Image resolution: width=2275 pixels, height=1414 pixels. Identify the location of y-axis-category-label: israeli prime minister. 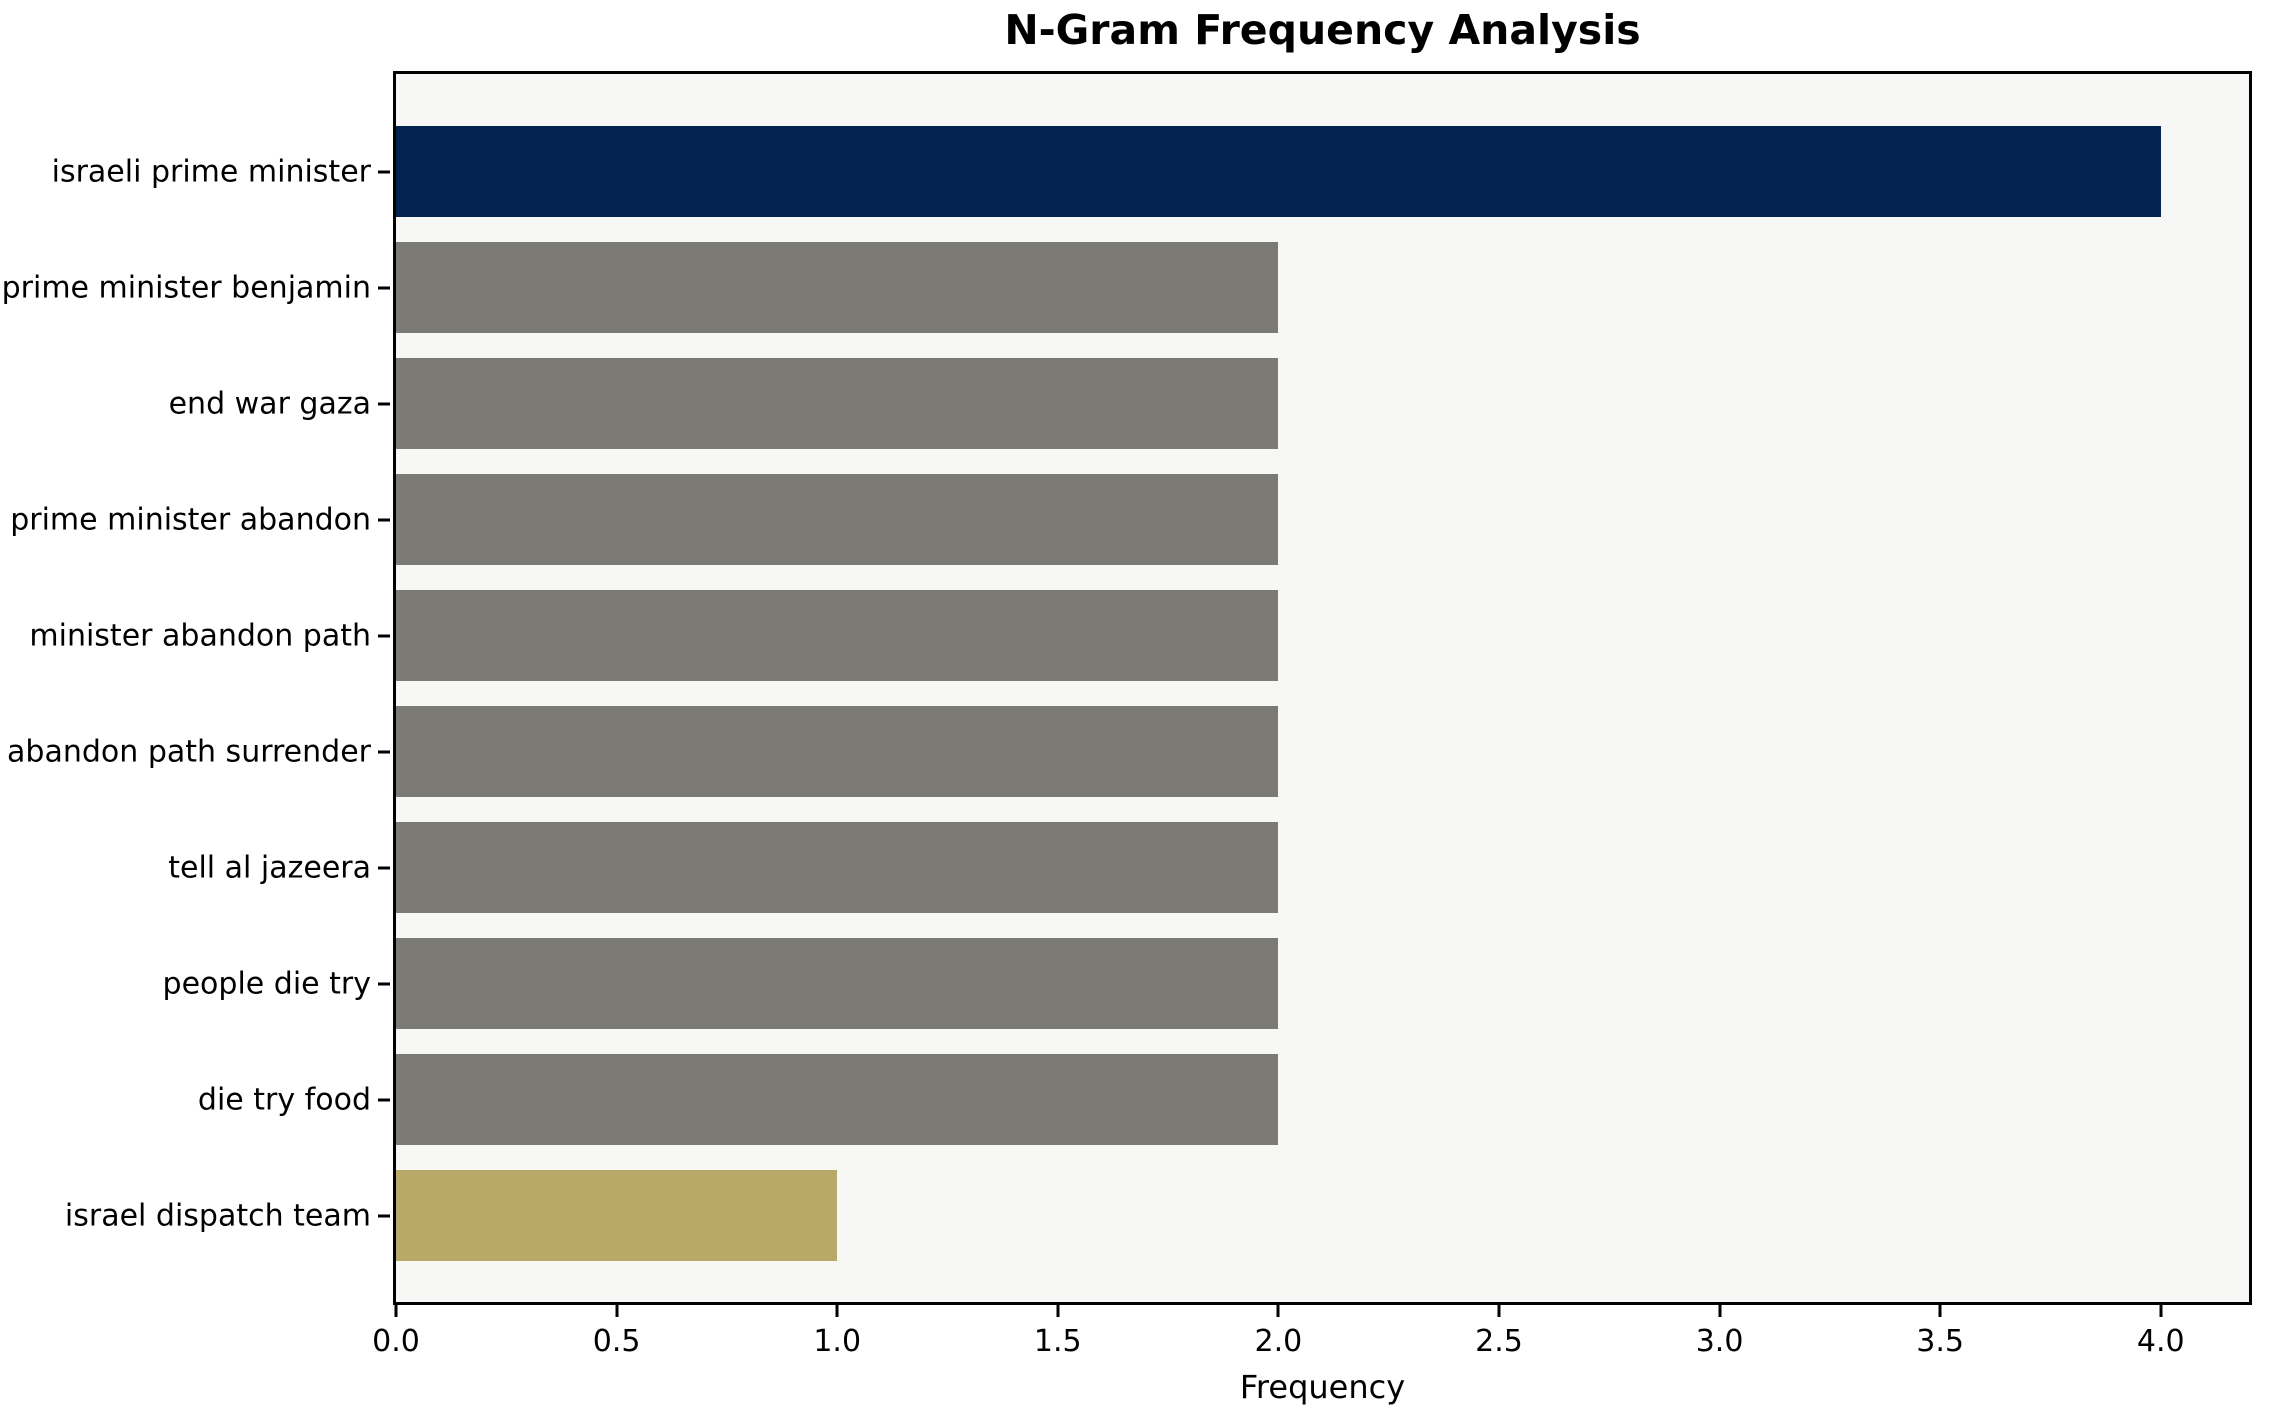
(211, 171).